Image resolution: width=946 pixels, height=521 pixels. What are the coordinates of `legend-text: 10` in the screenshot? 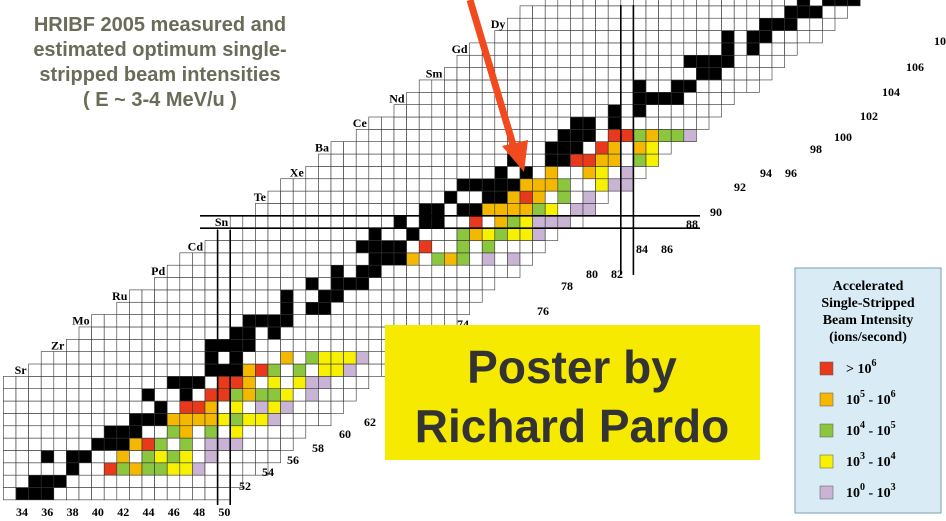 It's located at (853, 462).